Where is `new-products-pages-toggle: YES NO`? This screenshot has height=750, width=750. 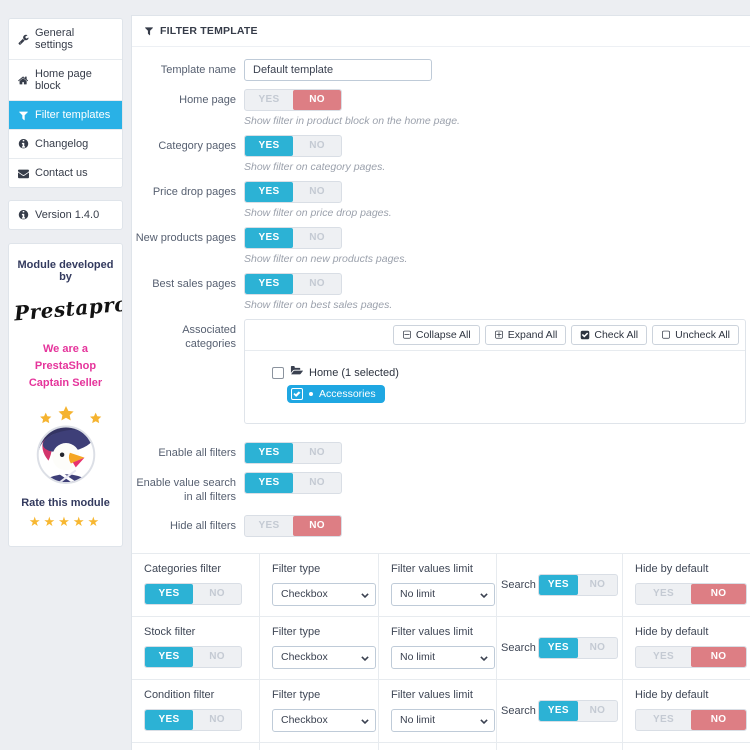 new-products-pages-toggle: YES NO is located at coordinates (293, 238).